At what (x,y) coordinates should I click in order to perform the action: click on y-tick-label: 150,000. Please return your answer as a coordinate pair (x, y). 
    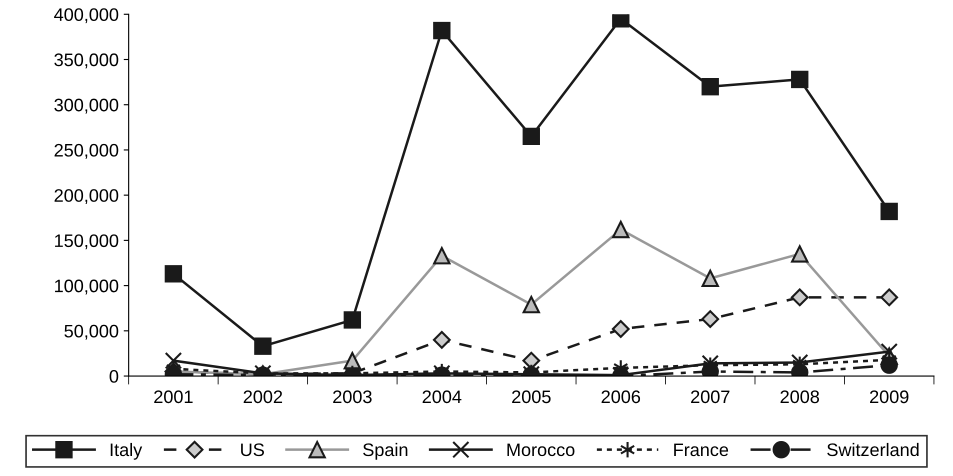
    Looking at the image, I should click on (86, 242).